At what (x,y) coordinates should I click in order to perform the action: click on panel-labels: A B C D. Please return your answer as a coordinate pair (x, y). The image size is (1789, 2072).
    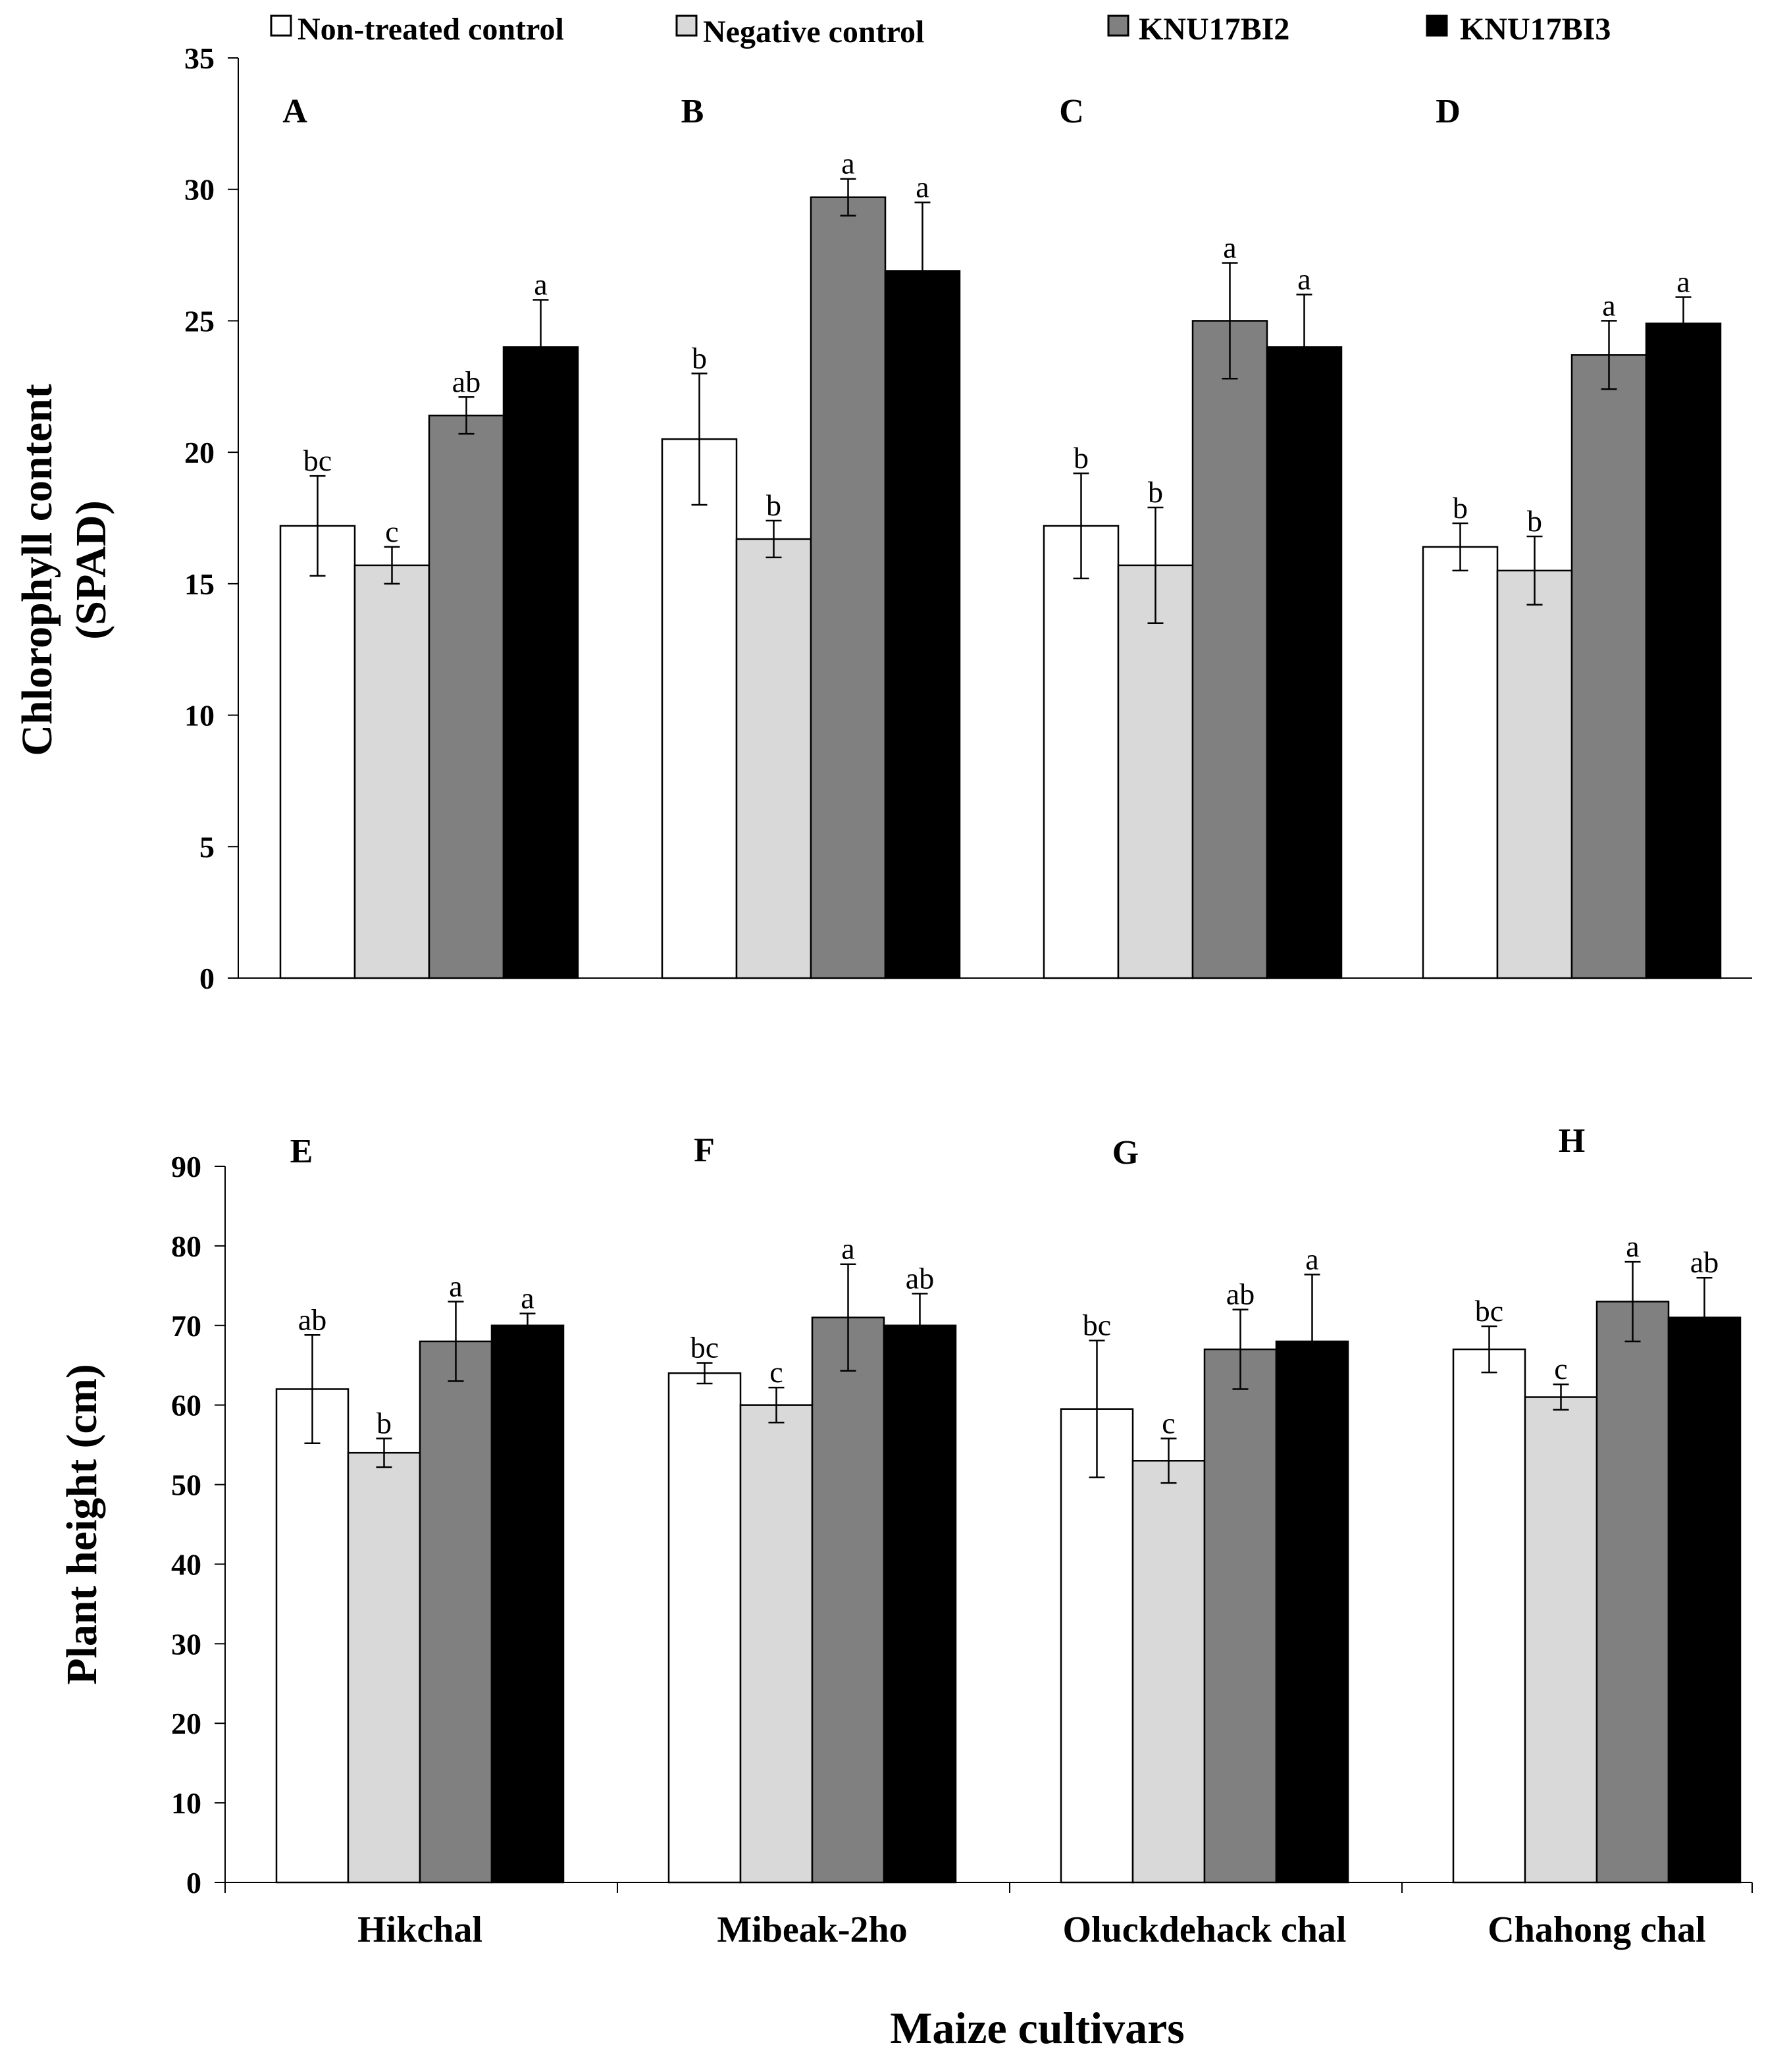
    Looking at the image, I should click on (872, 111).